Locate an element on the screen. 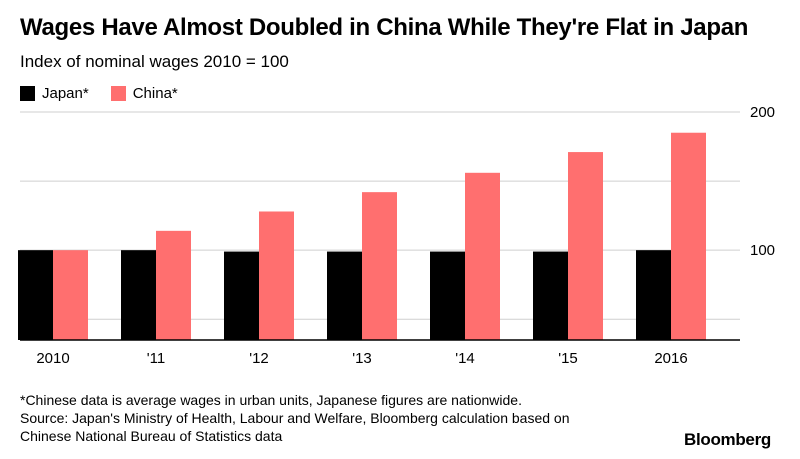 The width and height of the screenshot is (800, 459). legend: Japan* China* is located at coordinates (110, 93).